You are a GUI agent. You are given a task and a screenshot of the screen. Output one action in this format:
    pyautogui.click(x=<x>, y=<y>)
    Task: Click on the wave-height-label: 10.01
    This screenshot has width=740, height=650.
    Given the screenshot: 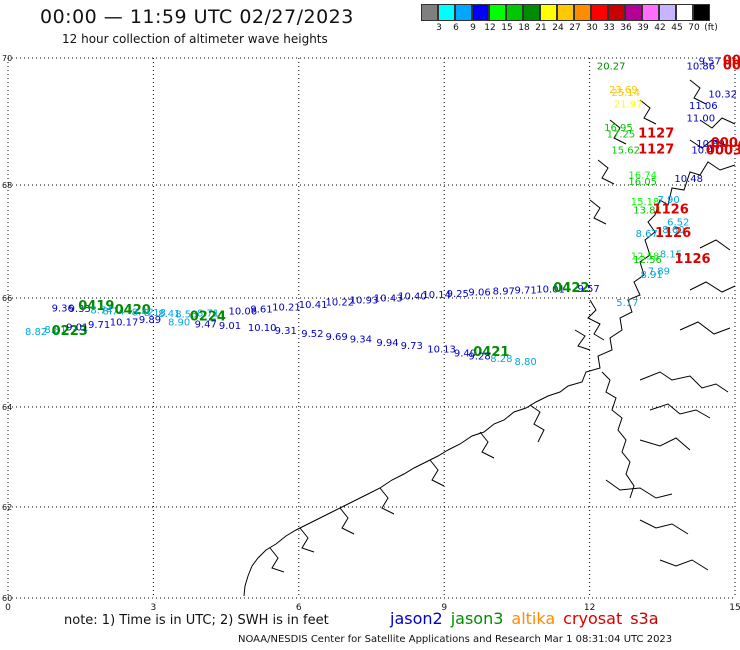 What is the action you would take?
    pyautogui.click(x=550, y=289)
    